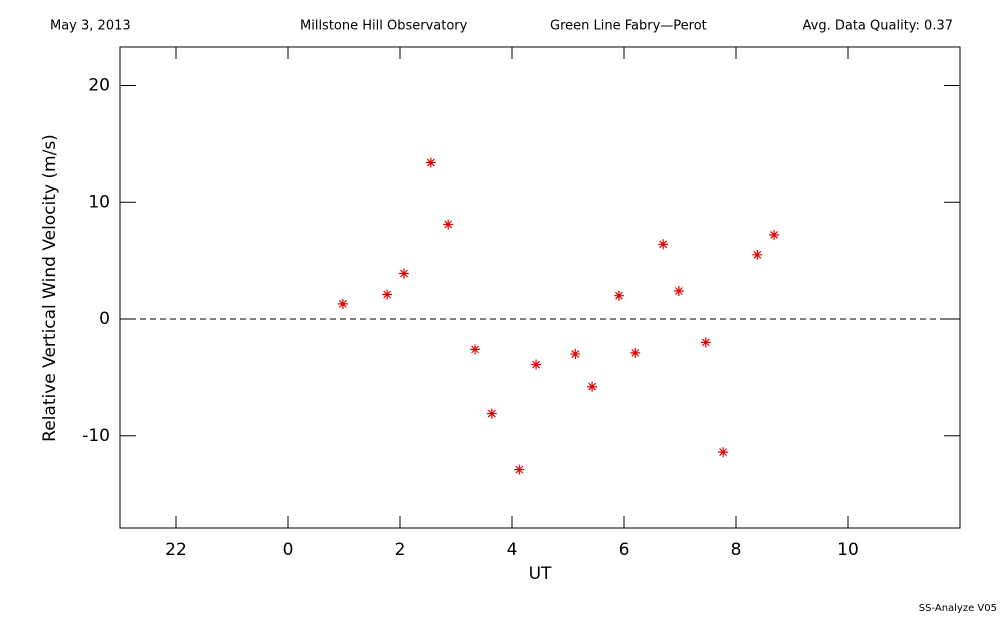 Image resolution: width=1000 pixels, height=625 pixels. Describe the element at coordinates (736, 550) in the screenshot. I see `x-tick-label: 8` at that location.